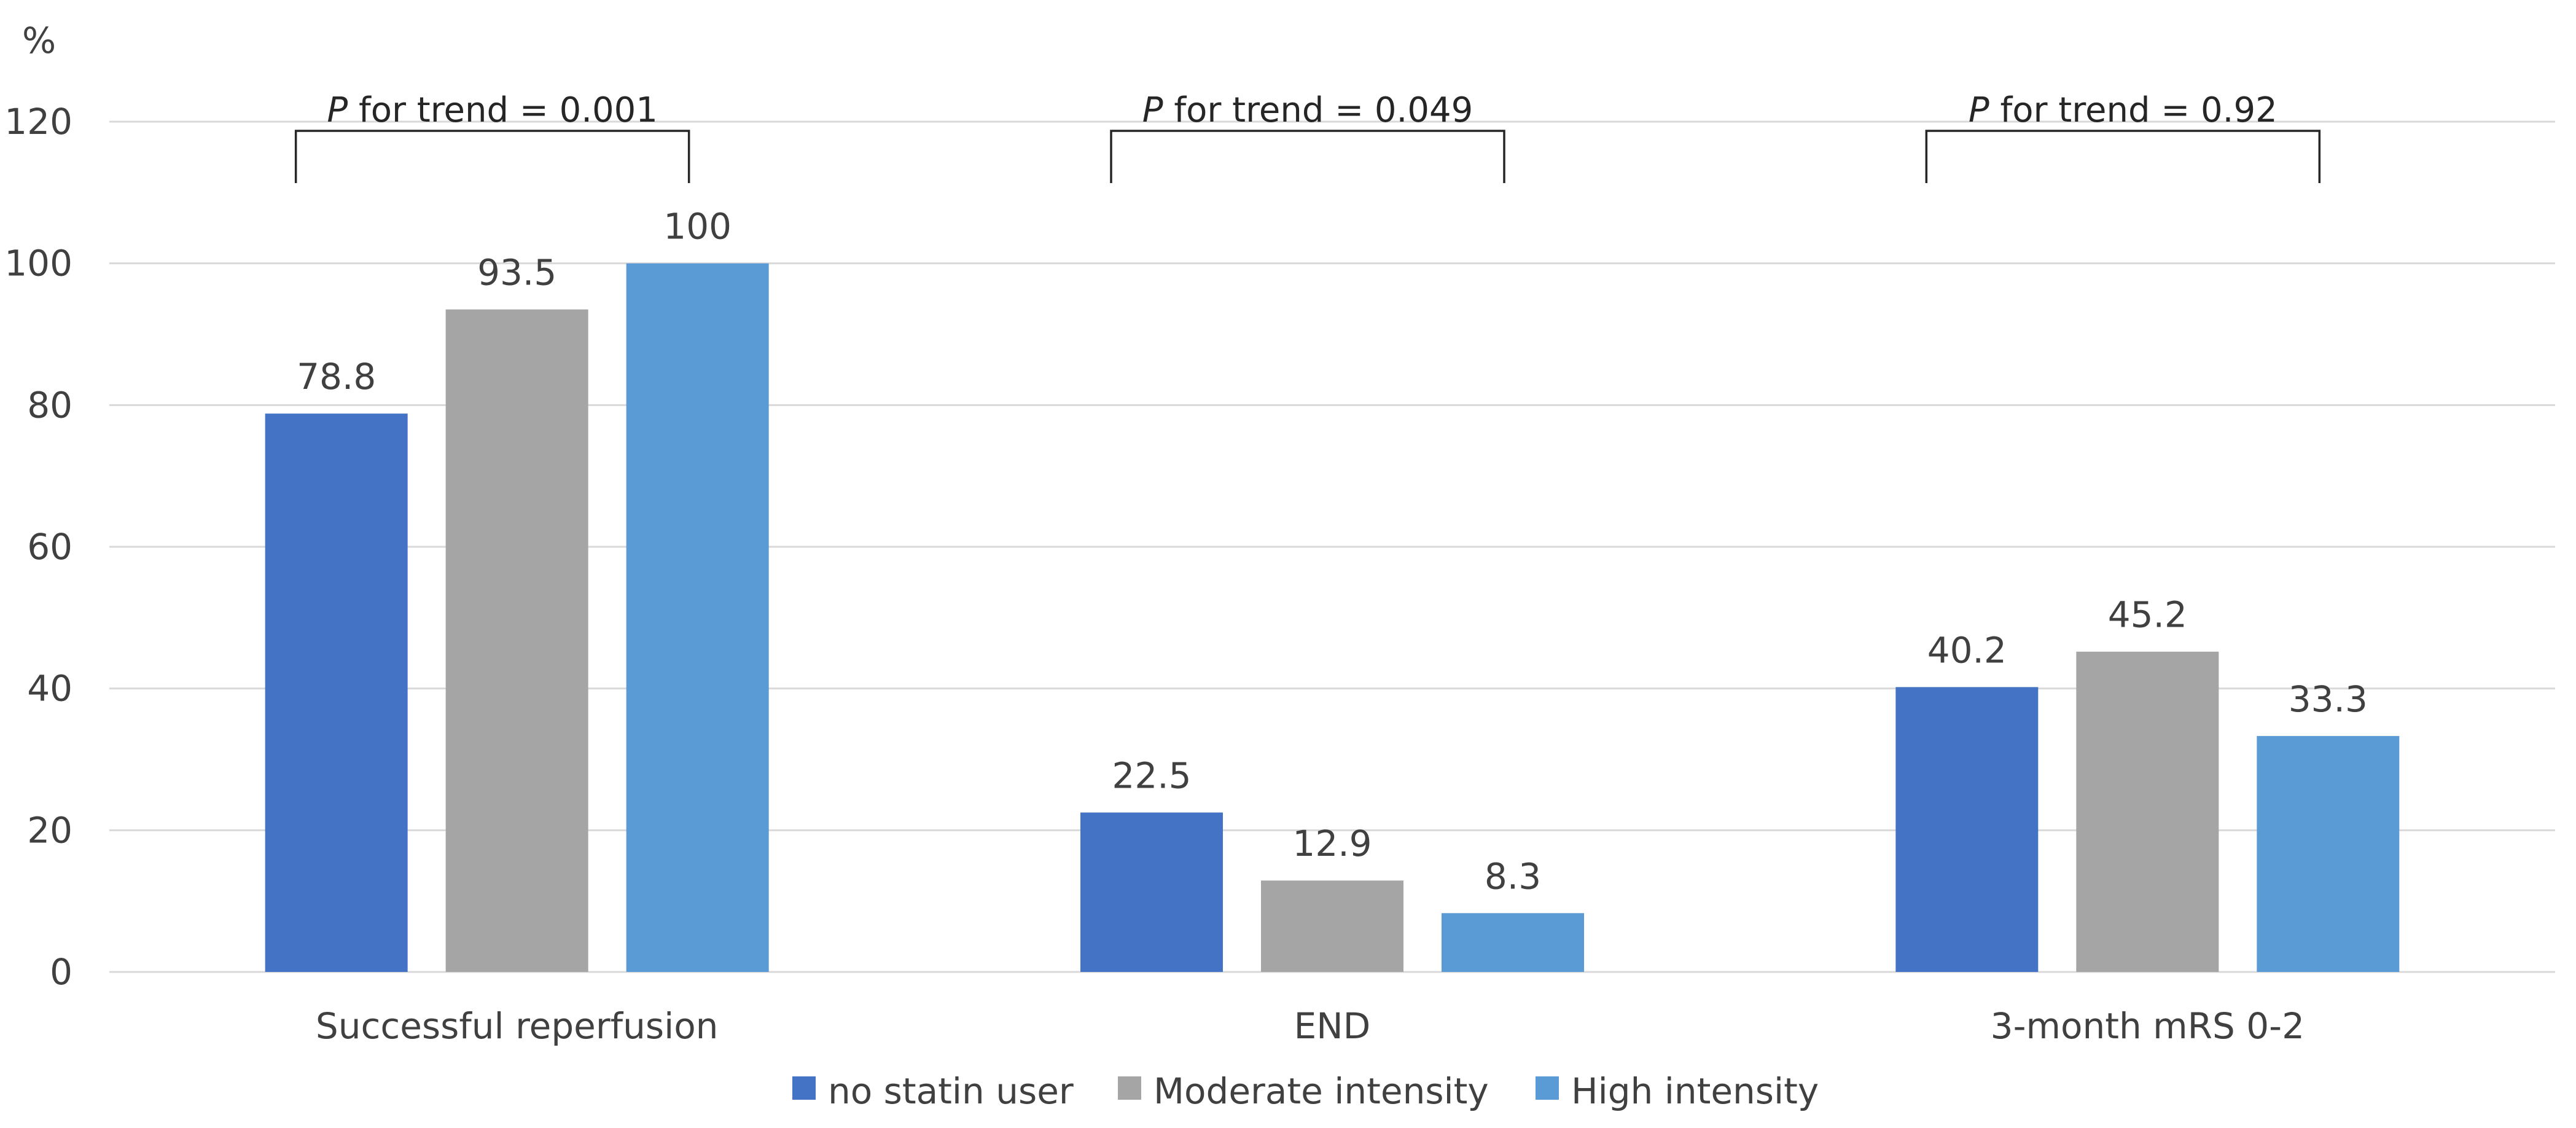 This screenshot has height=1128, width=2576. Describe the element at coordinates (1332, 843) in the screenshot. I see `data-label: 12.9` at that location.